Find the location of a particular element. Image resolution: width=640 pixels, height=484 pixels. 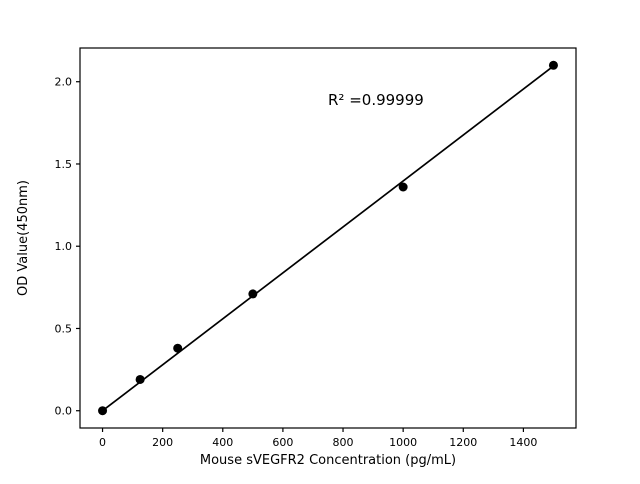

x-tick-label: 0 is located at coordinates (102, 442).